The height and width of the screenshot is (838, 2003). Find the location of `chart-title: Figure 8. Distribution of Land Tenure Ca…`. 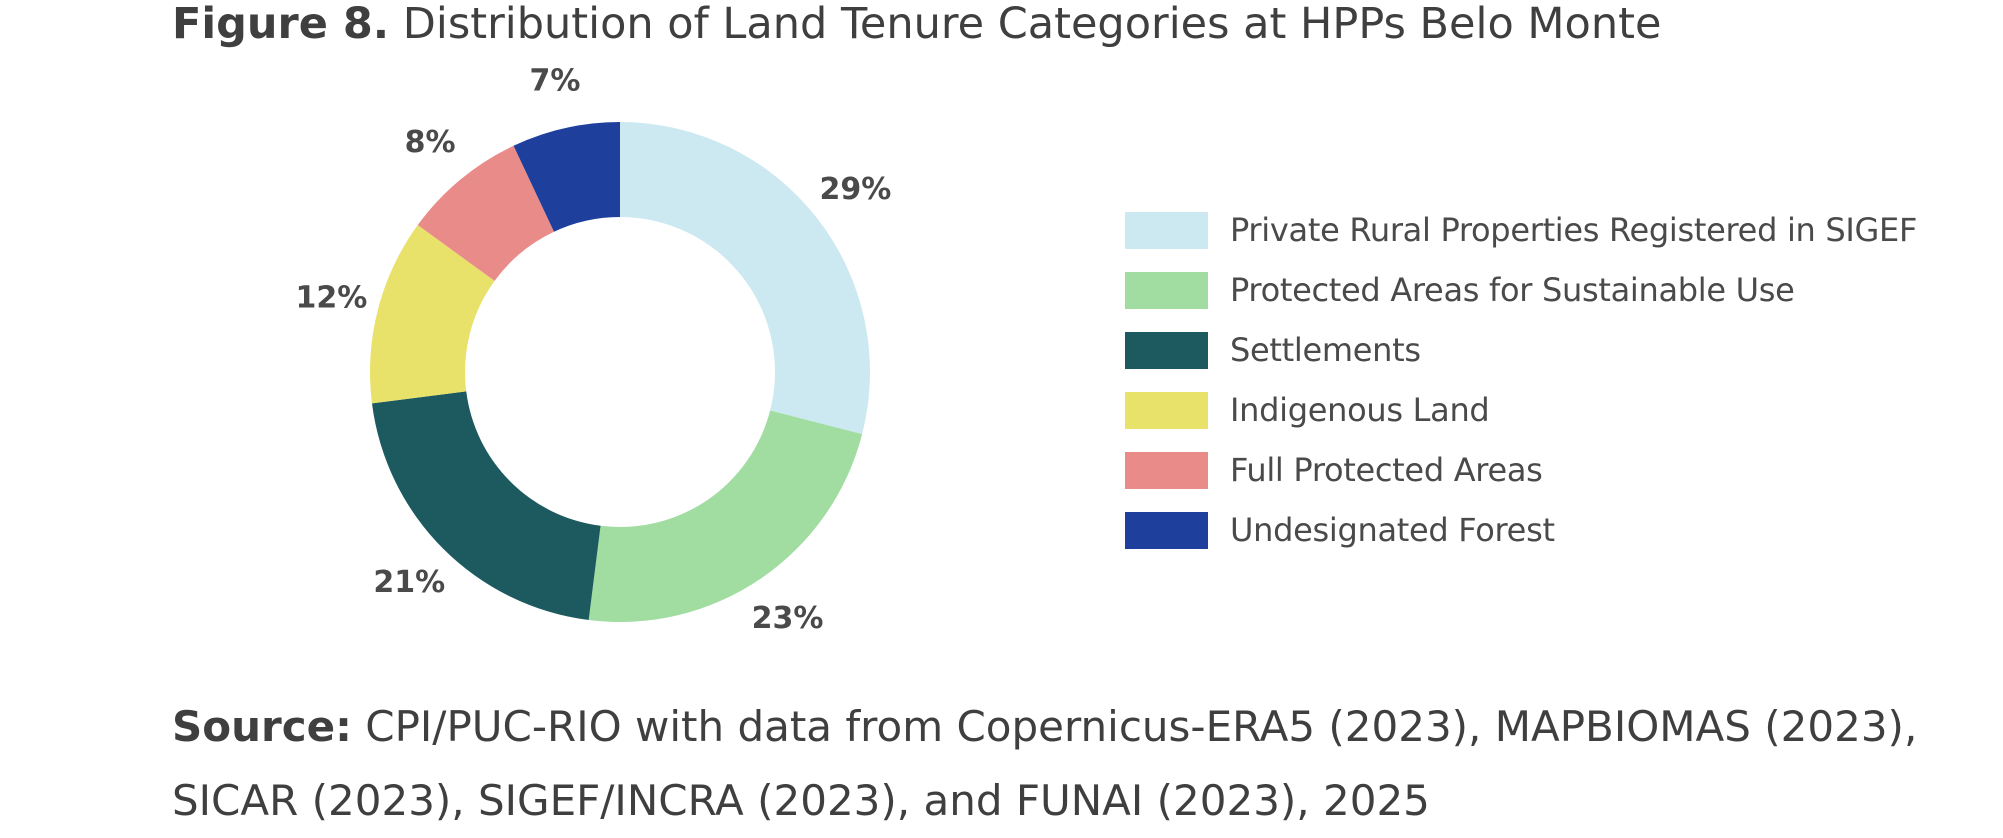

chart-title: Figure 8. Distribution of Land Tenure Ca… is located at coordinates (916, 24).